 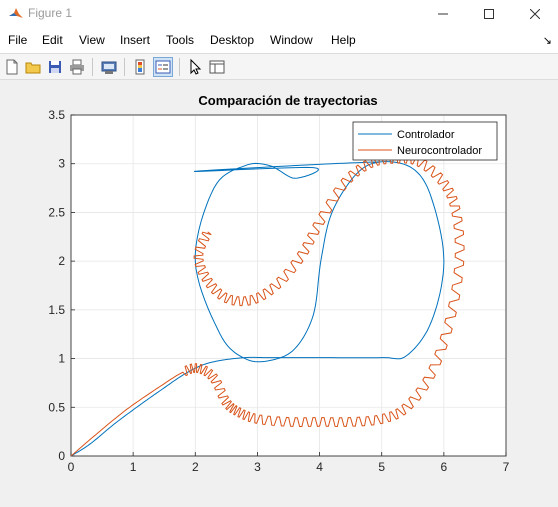 What do you see at coordinates (180, 40) in the screenshot?
I see `menu-tools: Tools` at bounding box center [180, 40].